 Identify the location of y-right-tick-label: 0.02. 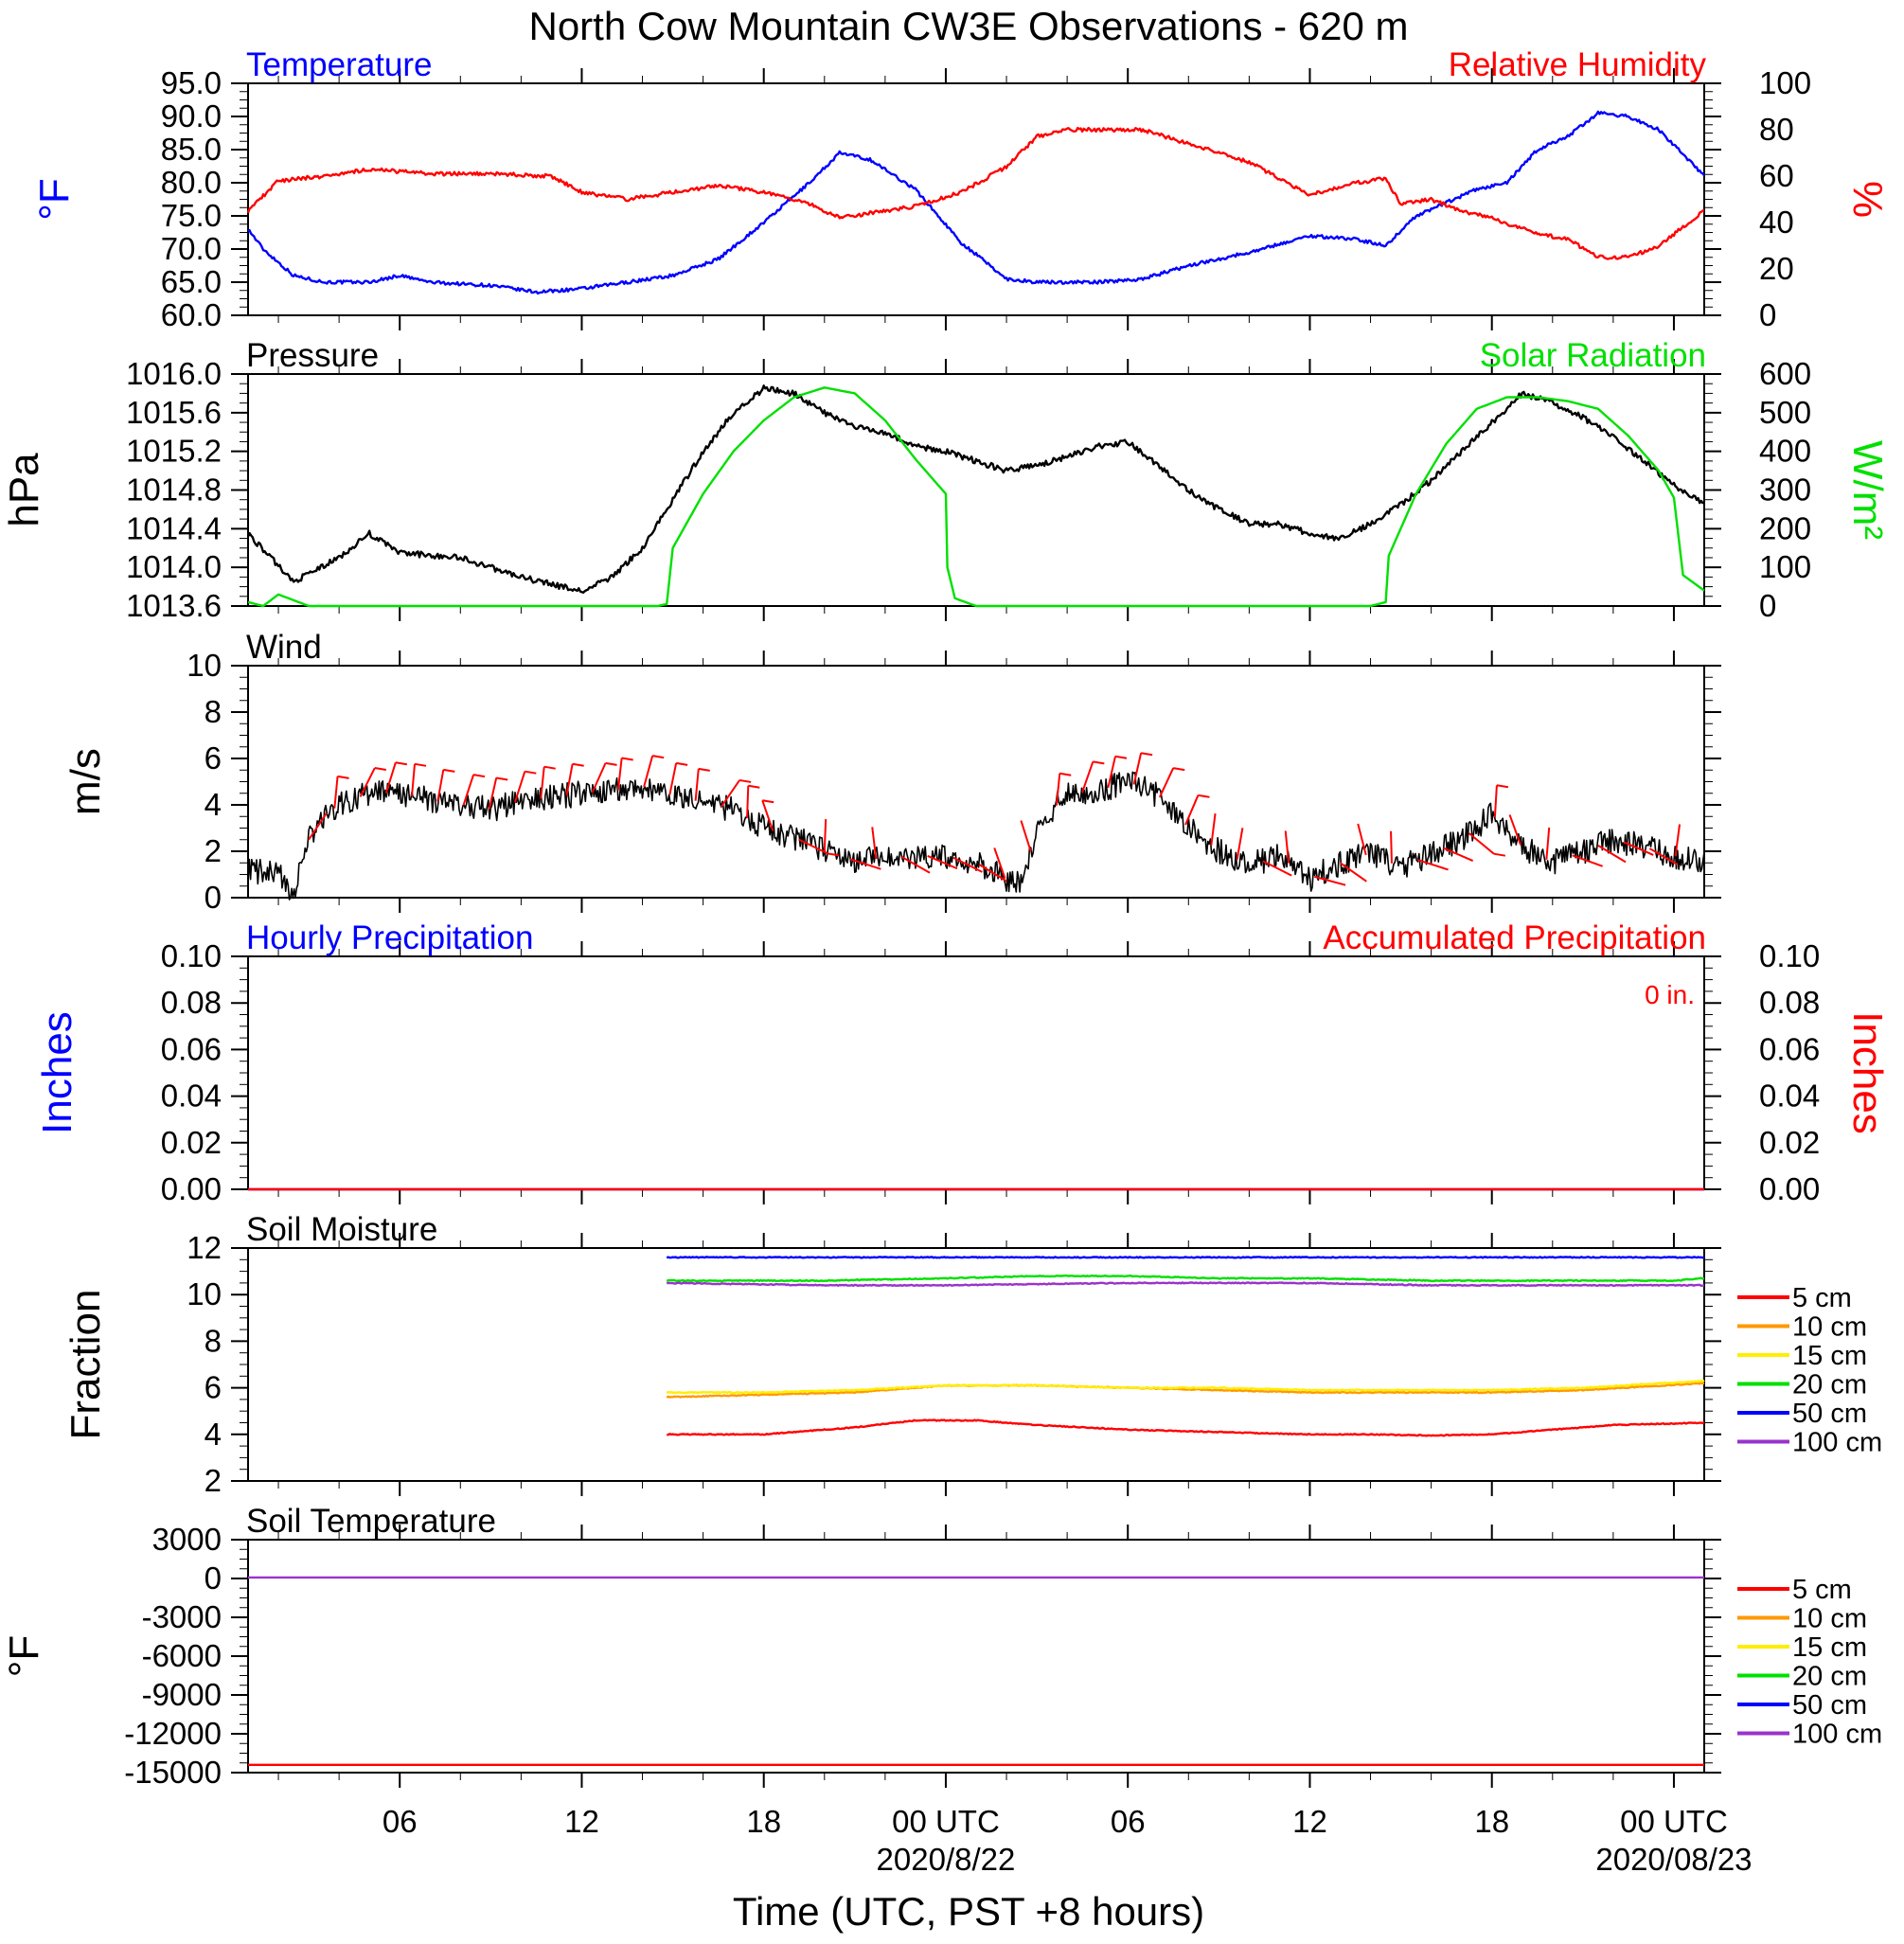
(1789, 1142).